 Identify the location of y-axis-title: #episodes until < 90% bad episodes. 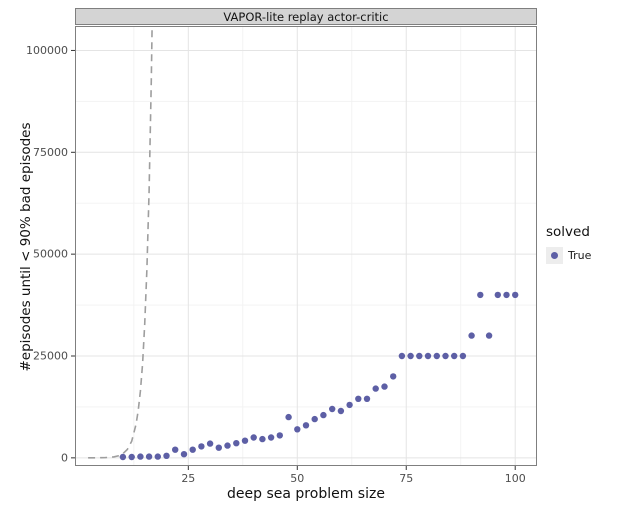
(26, 247).